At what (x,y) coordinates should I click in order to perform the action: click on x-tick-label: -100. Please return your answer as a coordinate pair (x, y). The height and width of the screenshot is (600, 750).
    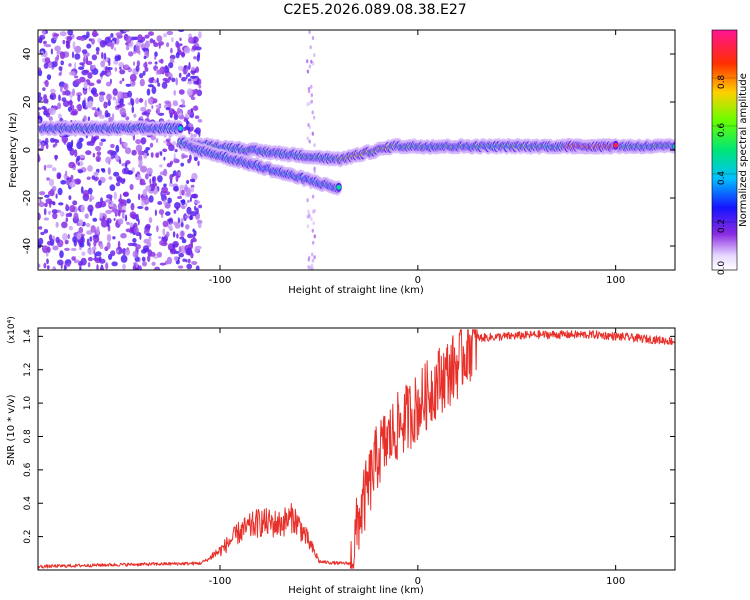
    Looking at the image, I should click on (220, 581).